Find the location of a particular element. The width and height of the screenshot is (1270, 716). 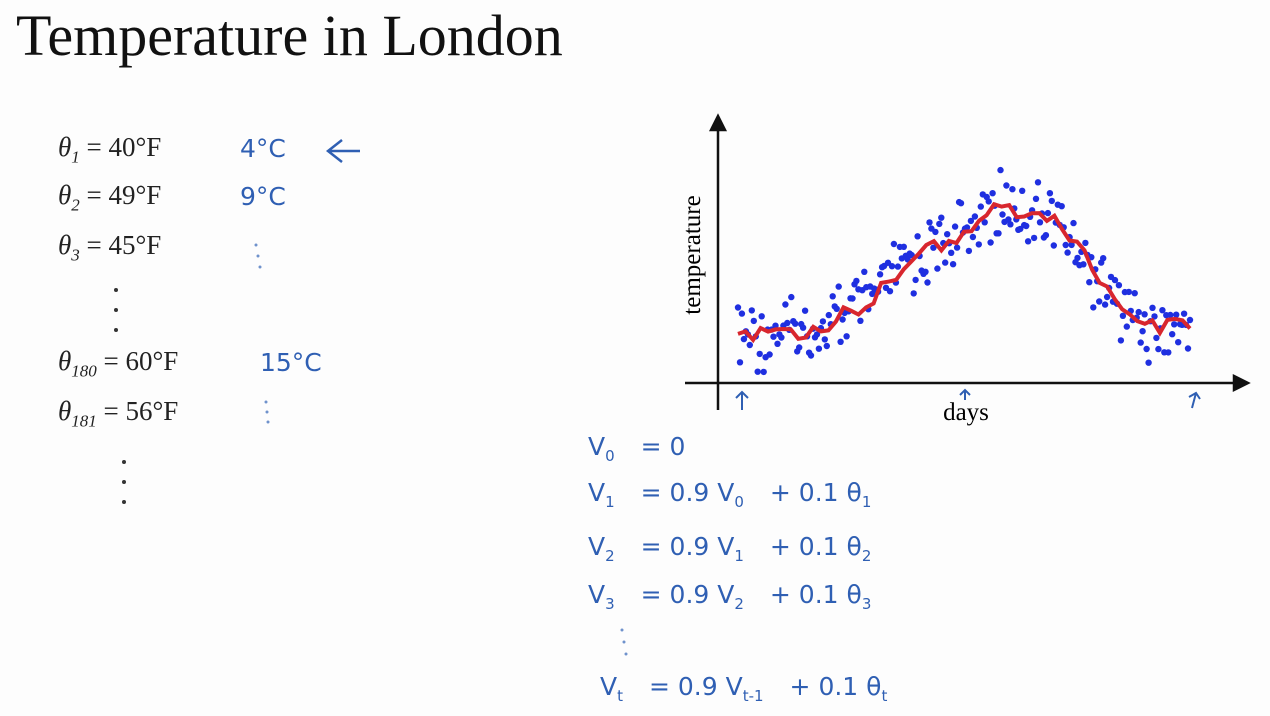

formula-part: = 0.9 V2 is located at coordinates (692, 596).